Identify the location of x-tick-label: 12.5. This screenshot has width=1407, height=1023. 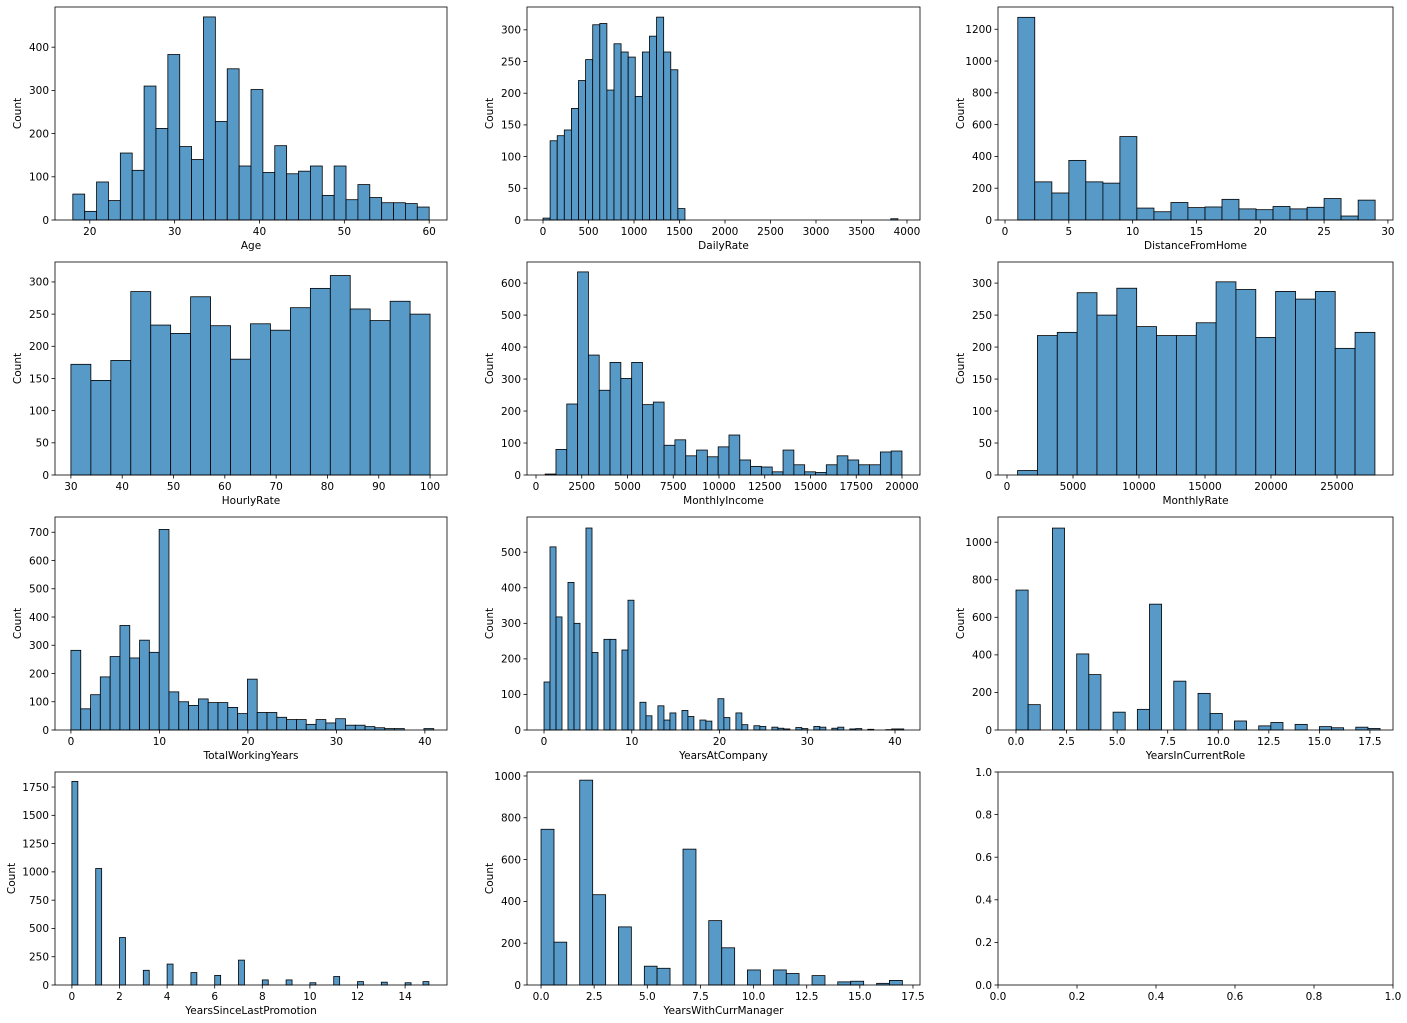
(806, 997).